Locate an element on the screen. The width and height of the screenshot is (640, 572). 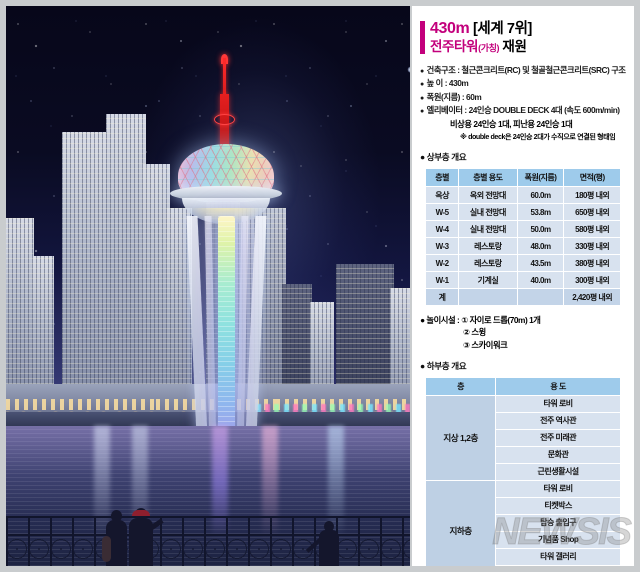
table-row: W-1 기계실 40.0m 300평 내외 is located at coordinates (522, 280).